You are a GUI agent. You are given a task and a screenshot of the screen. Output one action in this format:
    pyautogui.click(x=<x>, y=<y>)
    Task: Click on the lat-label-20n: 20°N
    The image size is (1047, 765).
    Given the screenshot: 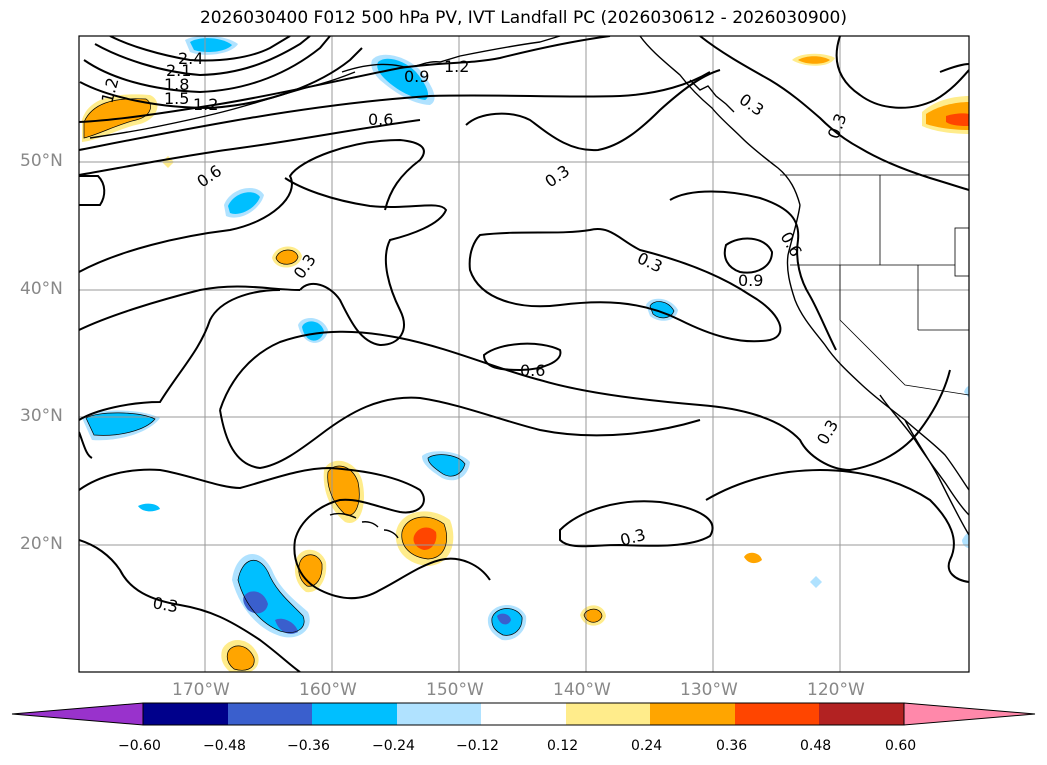 What is the action you would take?
    pyautogui.click(x=41, y=544)
    